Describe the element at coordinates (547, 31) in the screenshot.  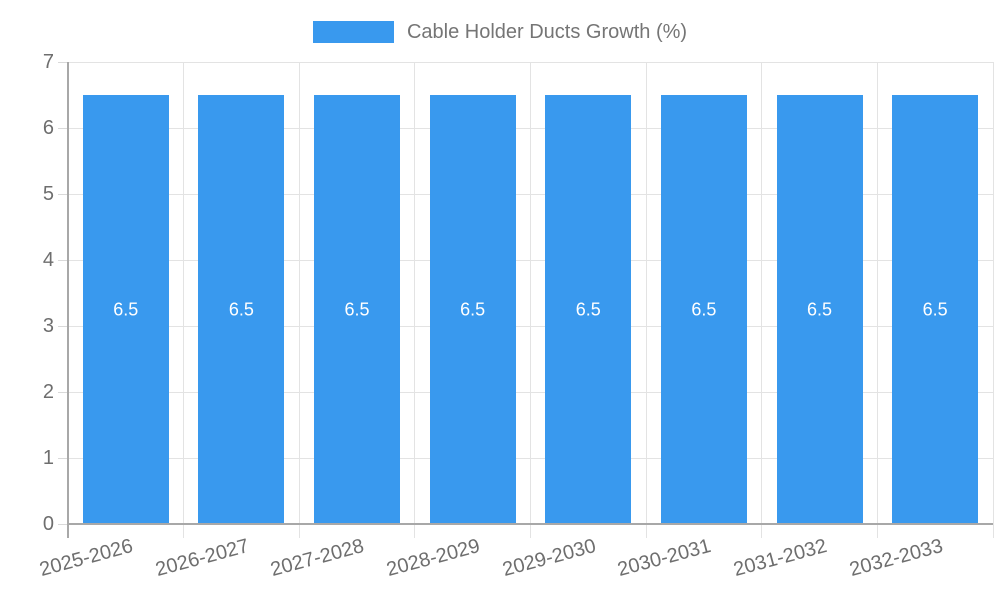
I see `legend-label: Cable Holder Ducts Growth (%)` at that location.